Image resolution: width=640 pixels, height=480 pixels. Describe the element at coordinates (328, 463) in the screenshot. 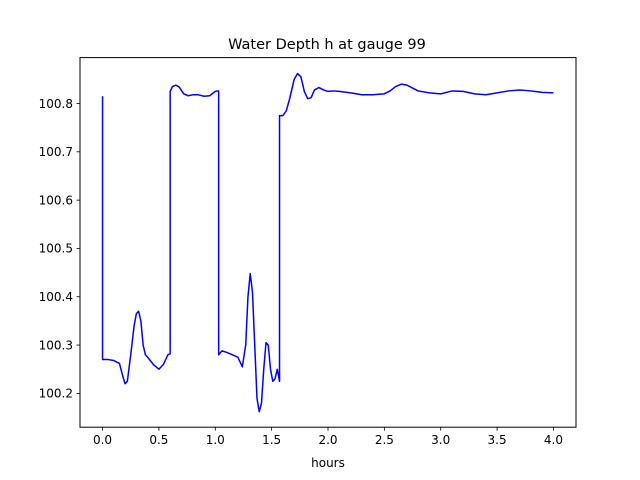

I see `x-axis-label: hours` at that location.